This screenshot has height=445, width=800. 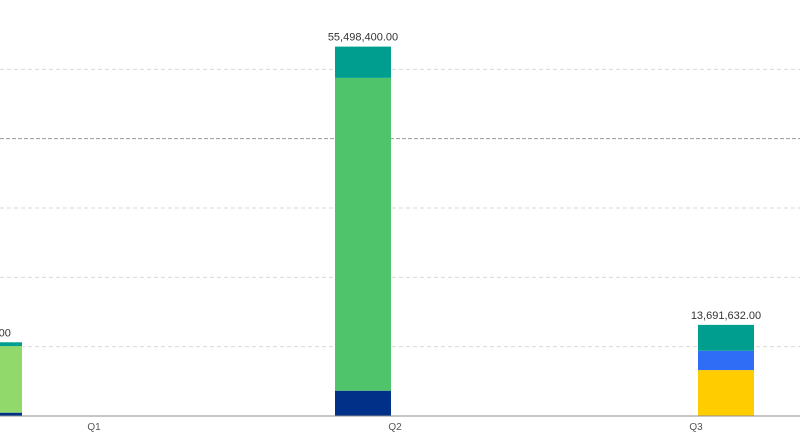 I want to click on x-tick-label-q2: Q2, so click(x=395, y=427).